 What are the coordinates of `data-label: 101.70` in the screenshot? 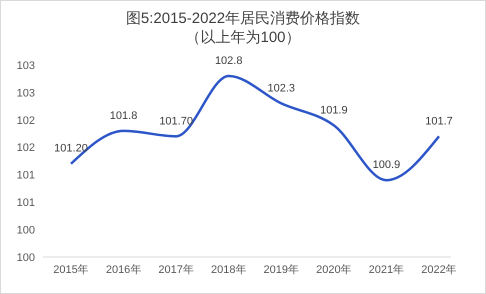 It's located at (176, 121).